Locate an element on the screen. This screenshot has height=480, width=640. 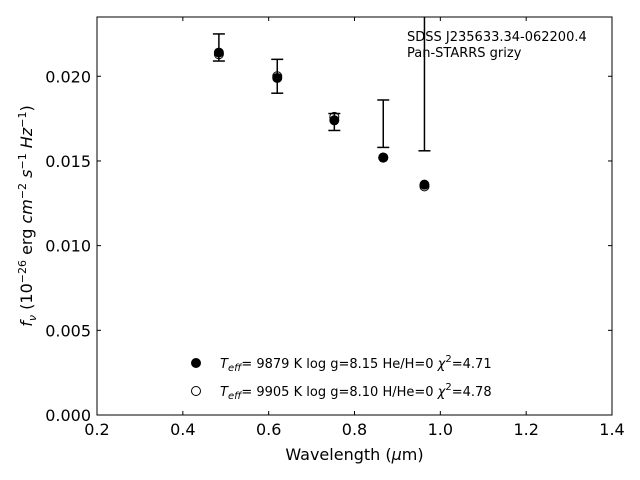
y-tick-label: 0.000 is located at coordinates (68, 415).